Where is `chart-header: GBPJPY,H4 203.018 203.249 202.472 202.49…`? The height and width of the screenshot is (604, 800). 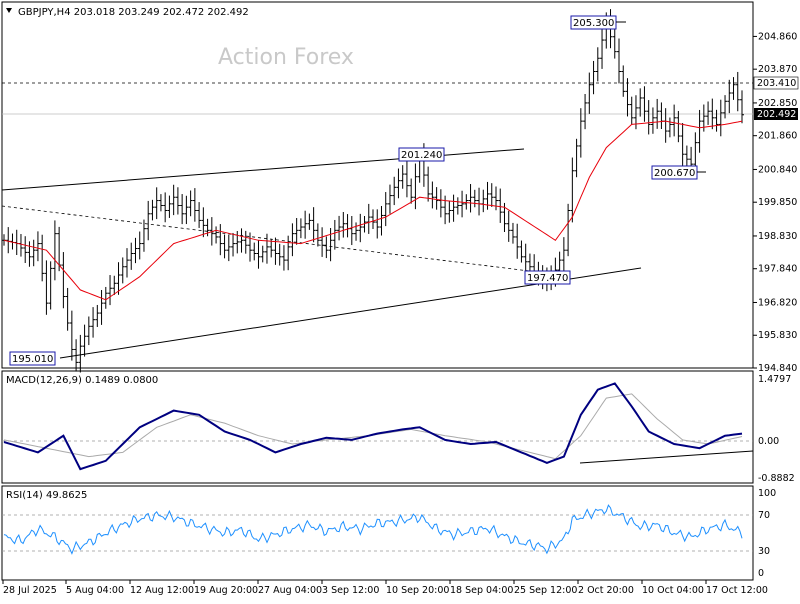
chart-header: GBPJPY,H4 203.018 203.249 202.472 202.49… is located at coordinates (133, 12).